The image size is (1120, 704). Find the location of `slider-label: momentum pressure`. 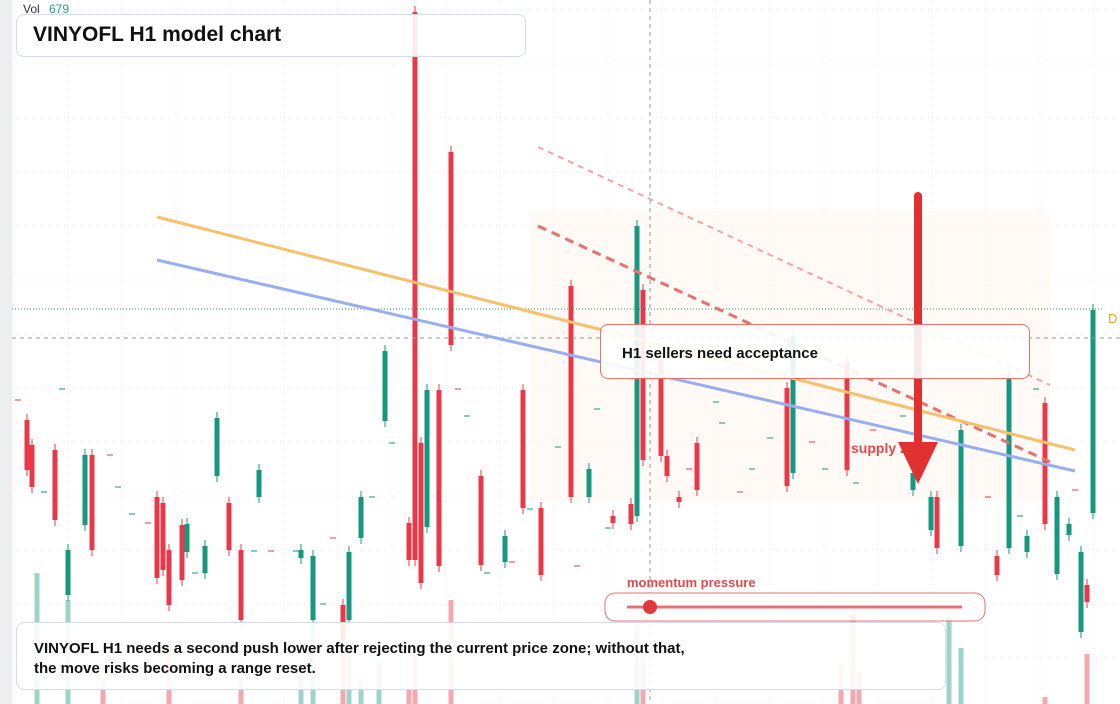

slider-label: momentum pressure is located at coordinates (691, 582).